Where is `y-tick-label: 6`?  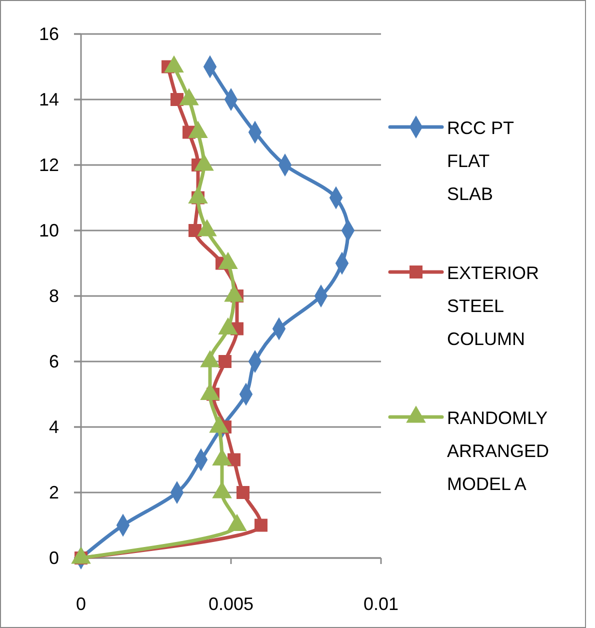
y-tick-label: 6 is located at coordinates (53, 362).